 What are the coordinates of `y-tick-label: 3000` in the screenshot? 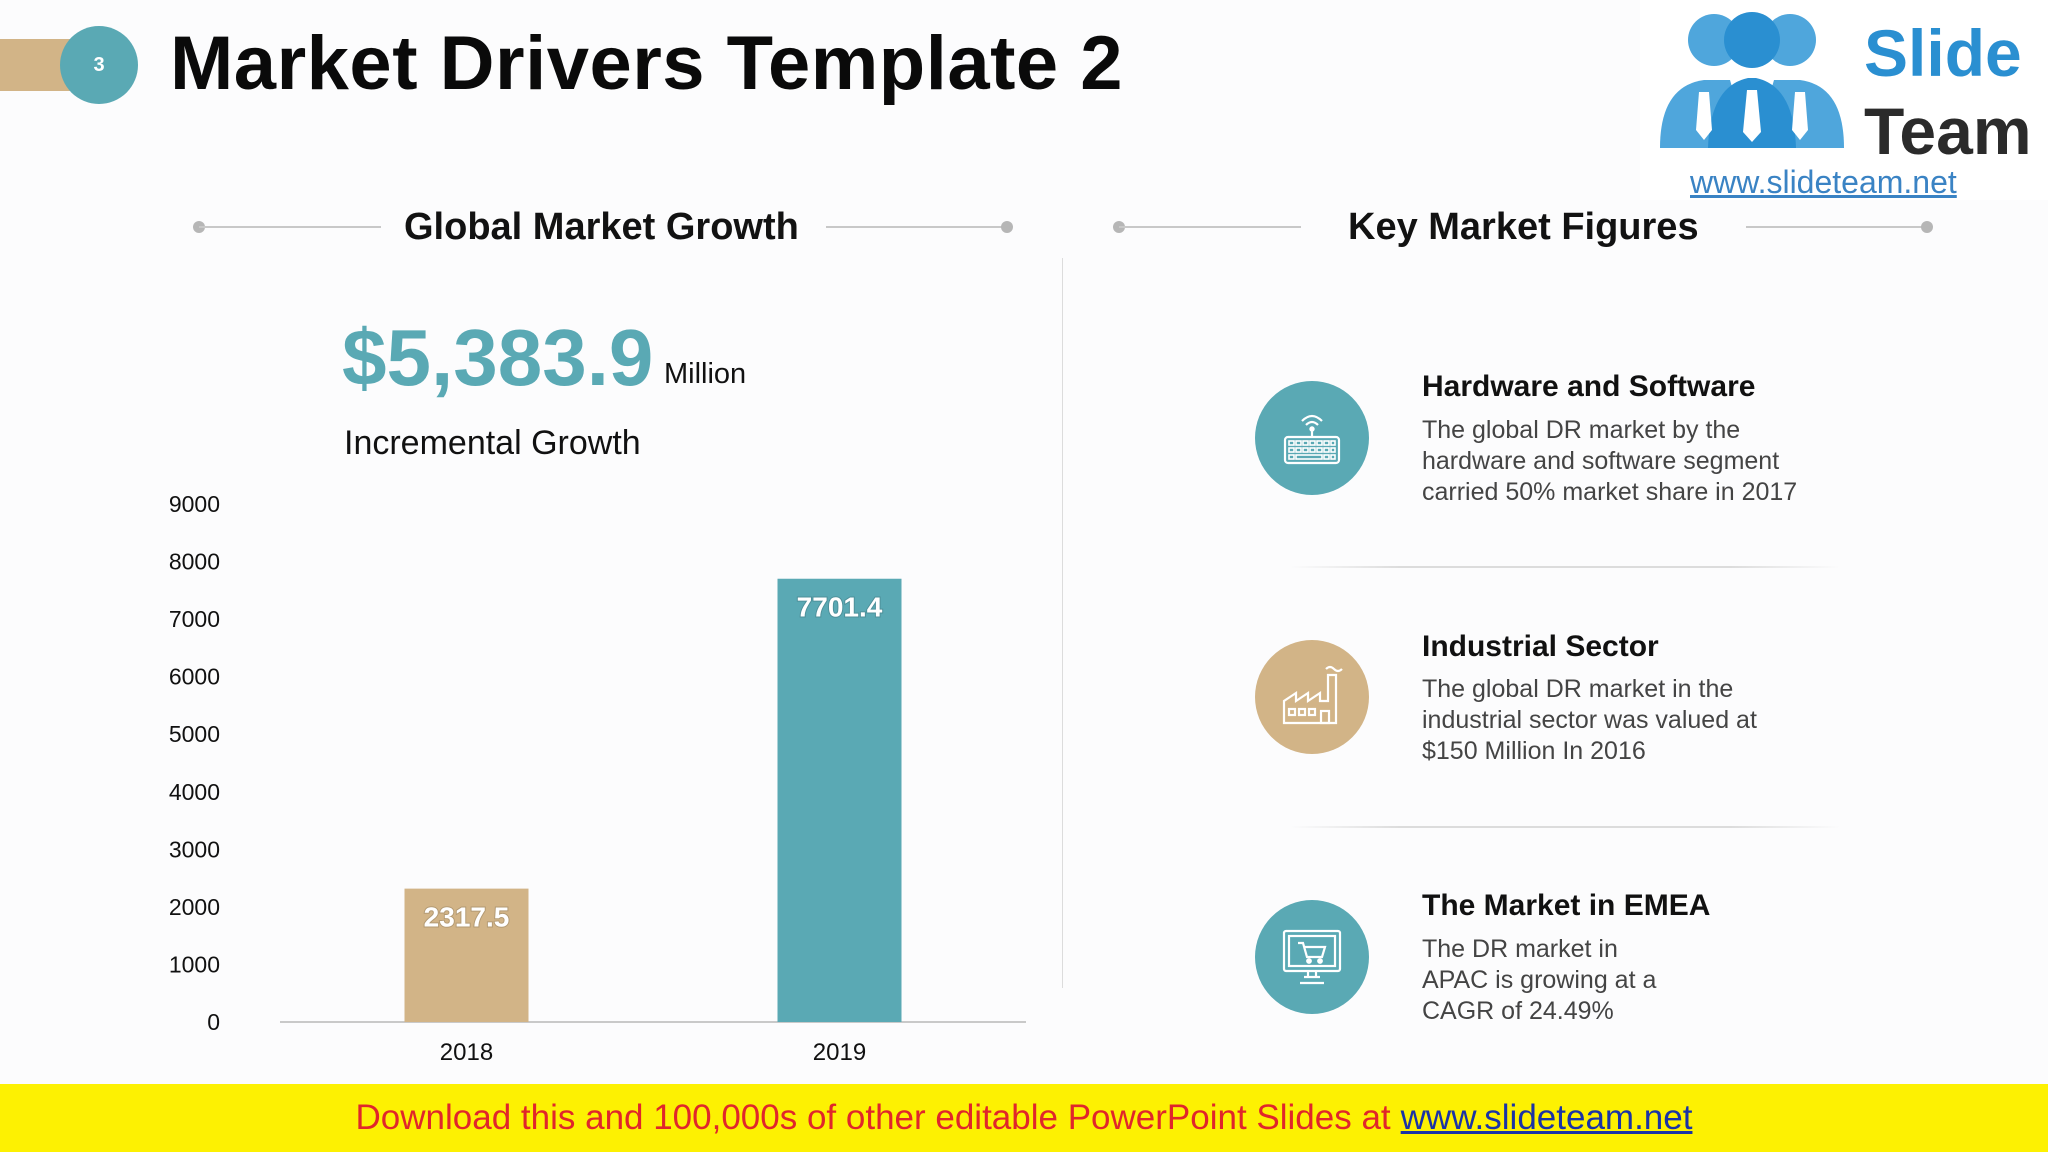 It's located at (194, 849).